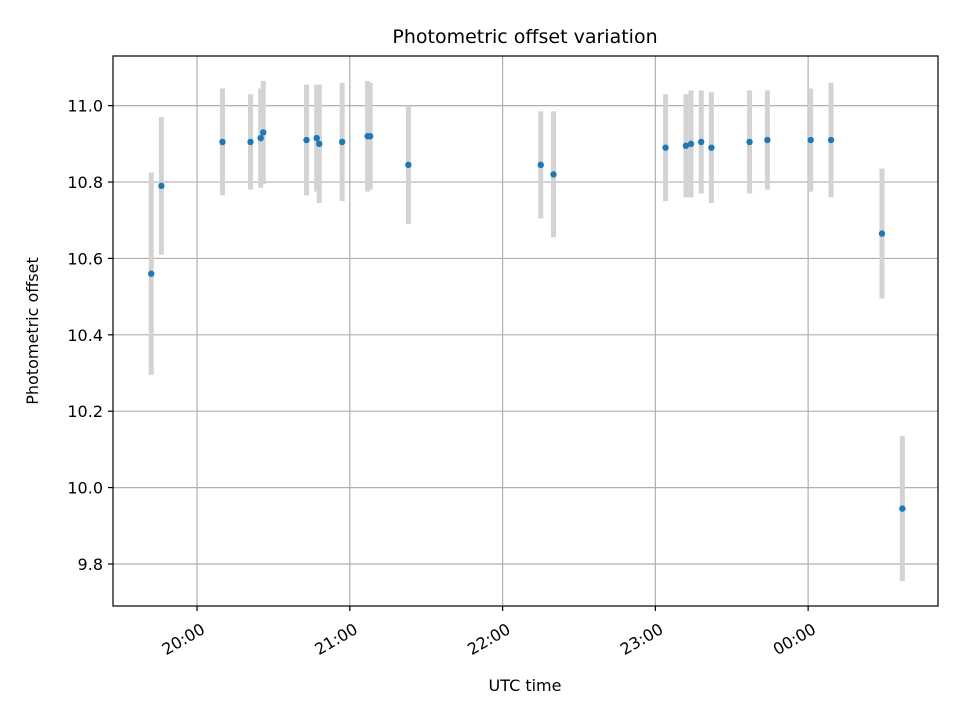 The image size is (960, 720). What do you see at coordinates (524, 37) in the screenshot?
I see `chart-title: Photometric offset variation` at bounding box center [524, 37].